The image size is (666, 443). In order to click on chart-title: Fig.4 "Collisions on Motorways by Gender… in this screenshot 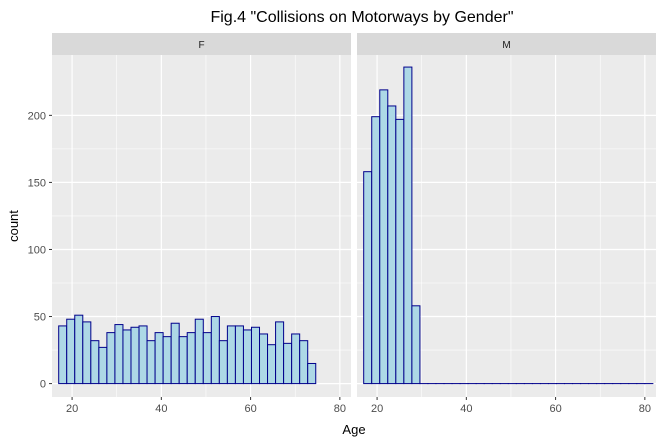, I will do `click(361, 17)`.